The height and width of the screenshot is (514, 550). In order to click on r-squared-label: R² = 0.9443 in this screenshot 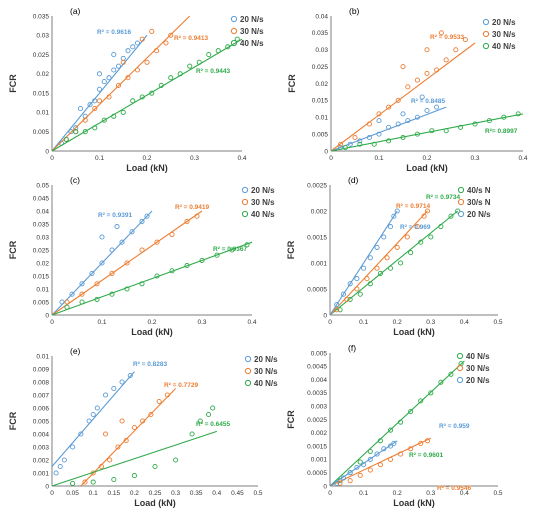, I will do `click(213, 71)`.